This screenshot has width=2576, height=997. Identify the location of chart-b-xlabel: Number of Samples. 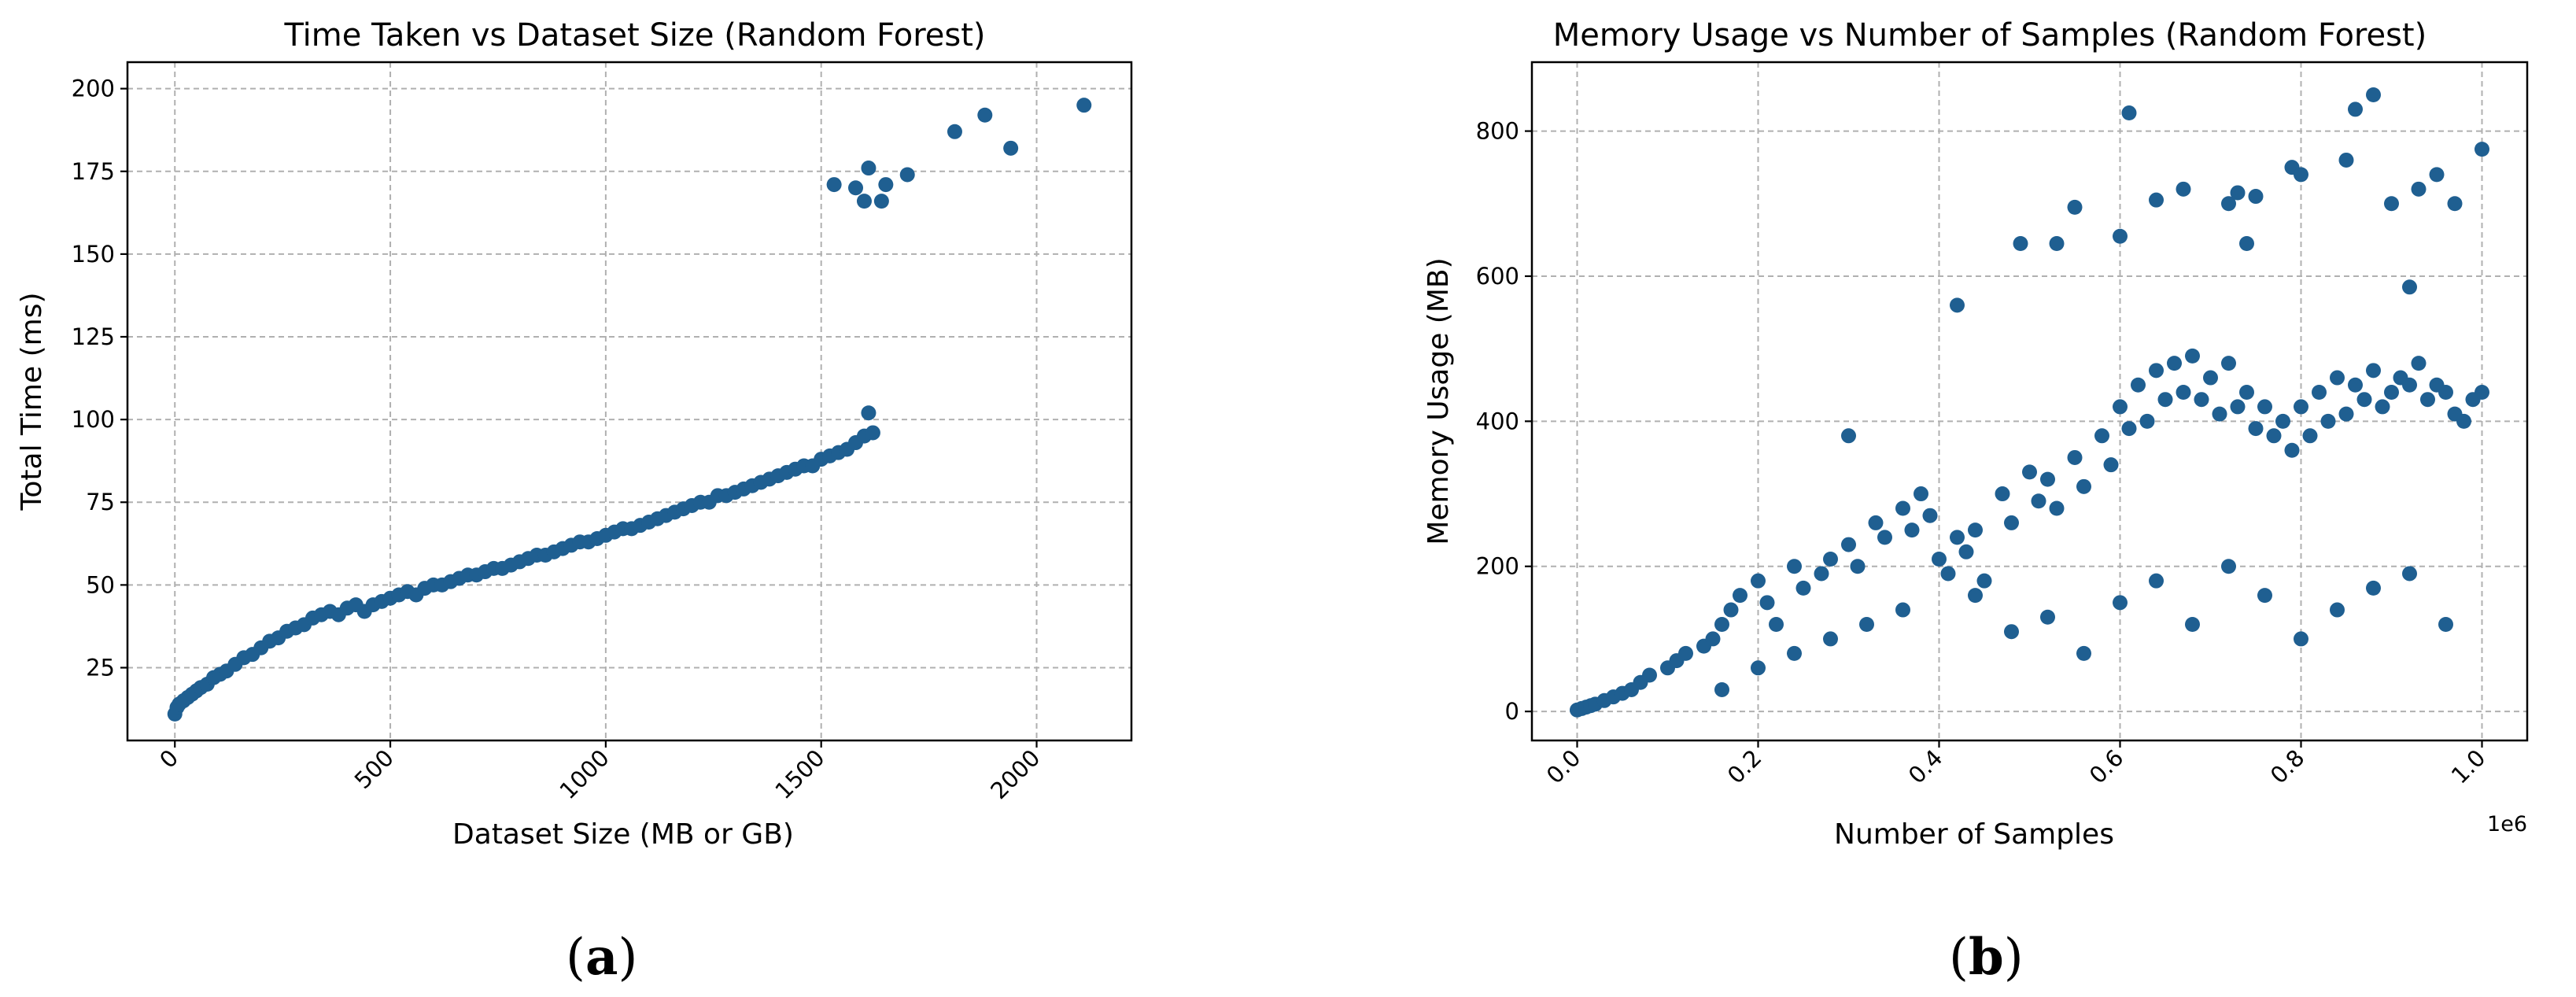
(1974, 834).